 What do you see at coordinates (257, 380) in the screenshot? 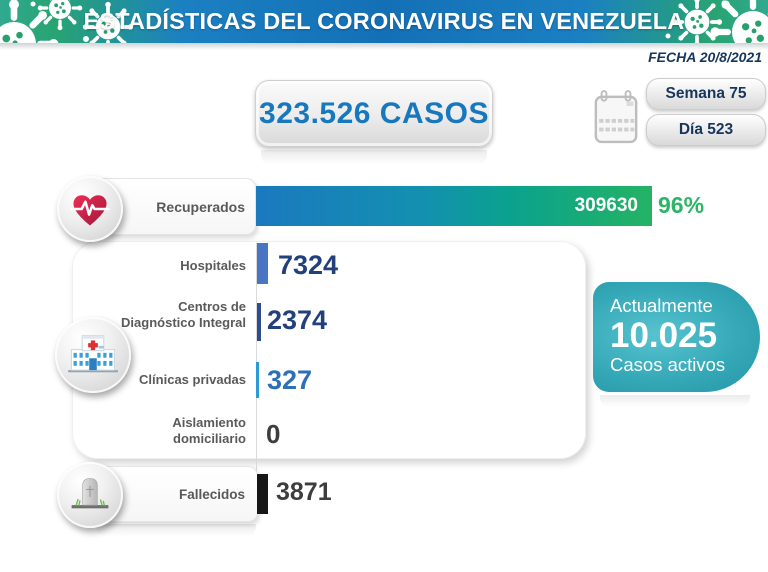
I see `private-clinics-bar` at bounding box center [257, 380].